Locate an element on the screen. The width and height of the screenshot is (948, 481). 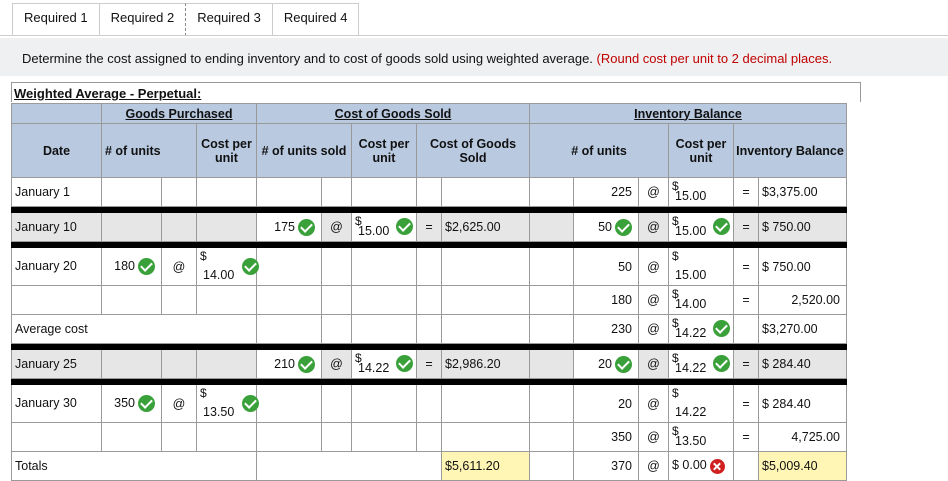
bal-total-cell: $ 284.40 is located at coordinates (802, 403).